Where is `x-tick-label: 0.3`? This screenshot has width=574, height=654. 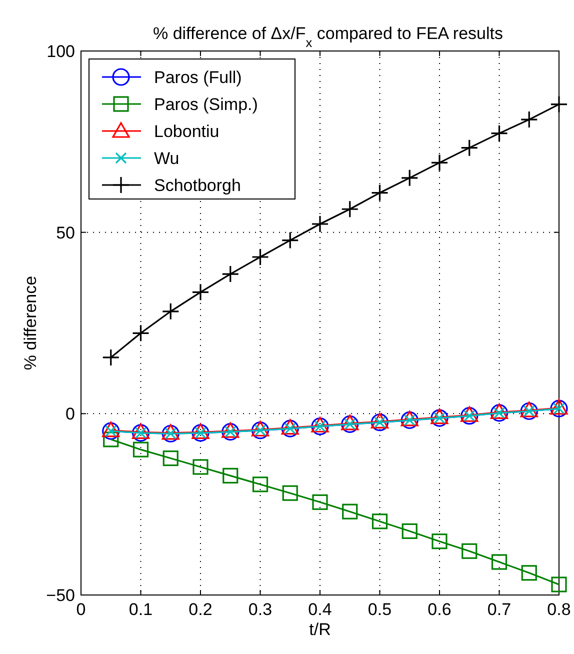
x-tick-label: 0.3 is located at coordinates (260, 609).